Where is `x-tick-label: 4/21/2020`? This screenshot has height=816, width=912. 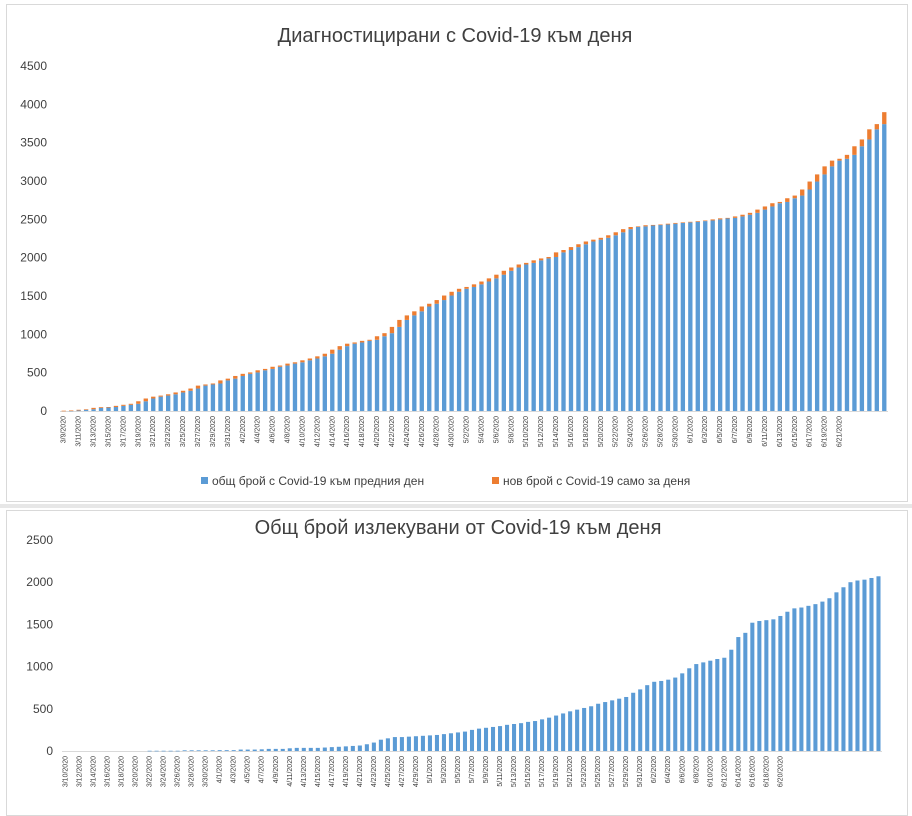
x-tick-label: 4/21/2020 is located at coordinates (360, 771).